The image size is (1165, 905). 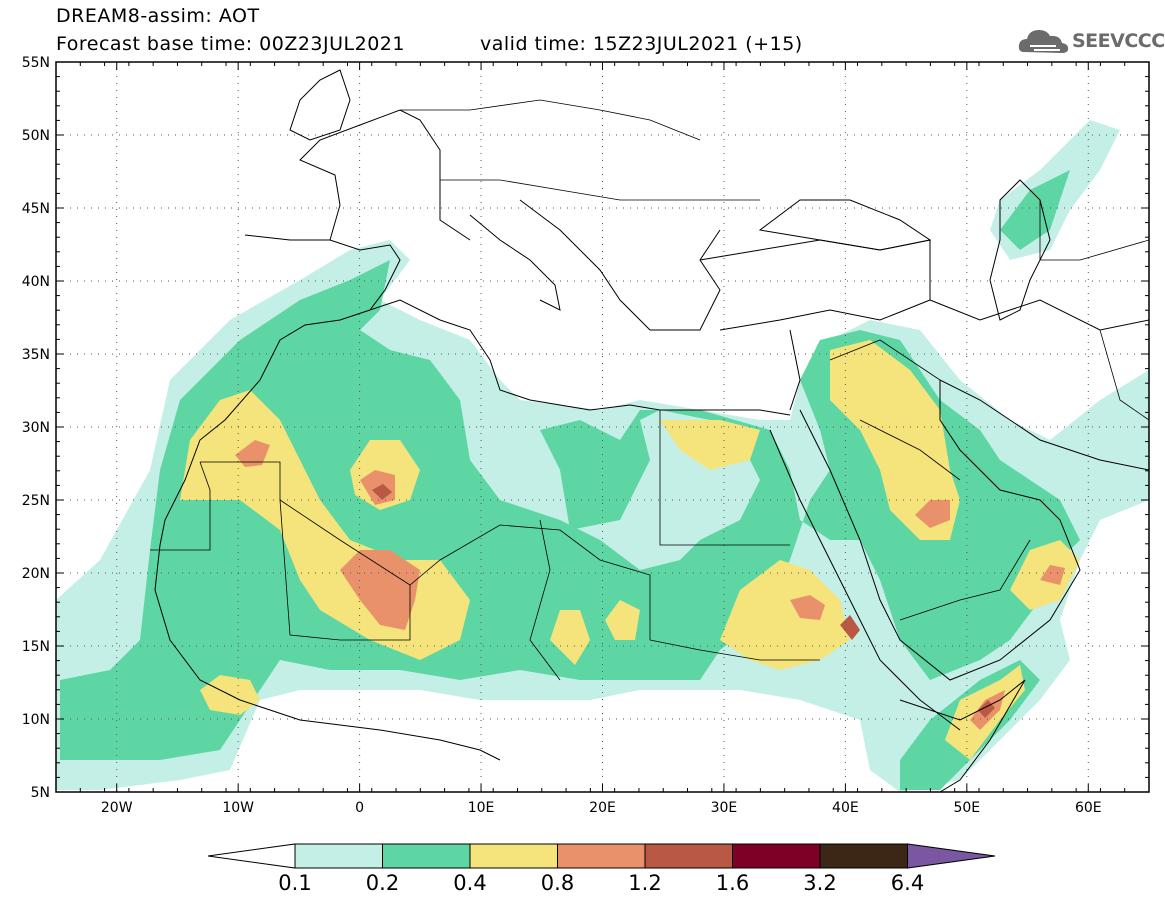 I want to click on lat-label: 30N, so click(x=36, y=428).